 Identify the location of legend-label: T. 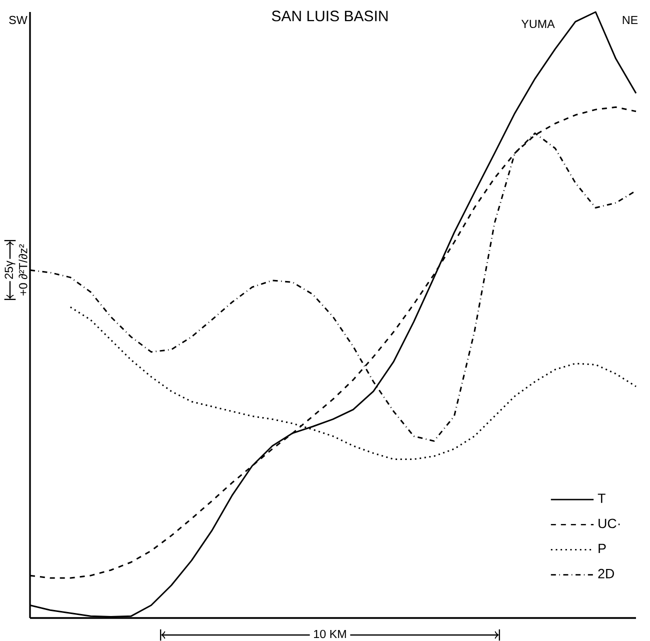
(602, 498).